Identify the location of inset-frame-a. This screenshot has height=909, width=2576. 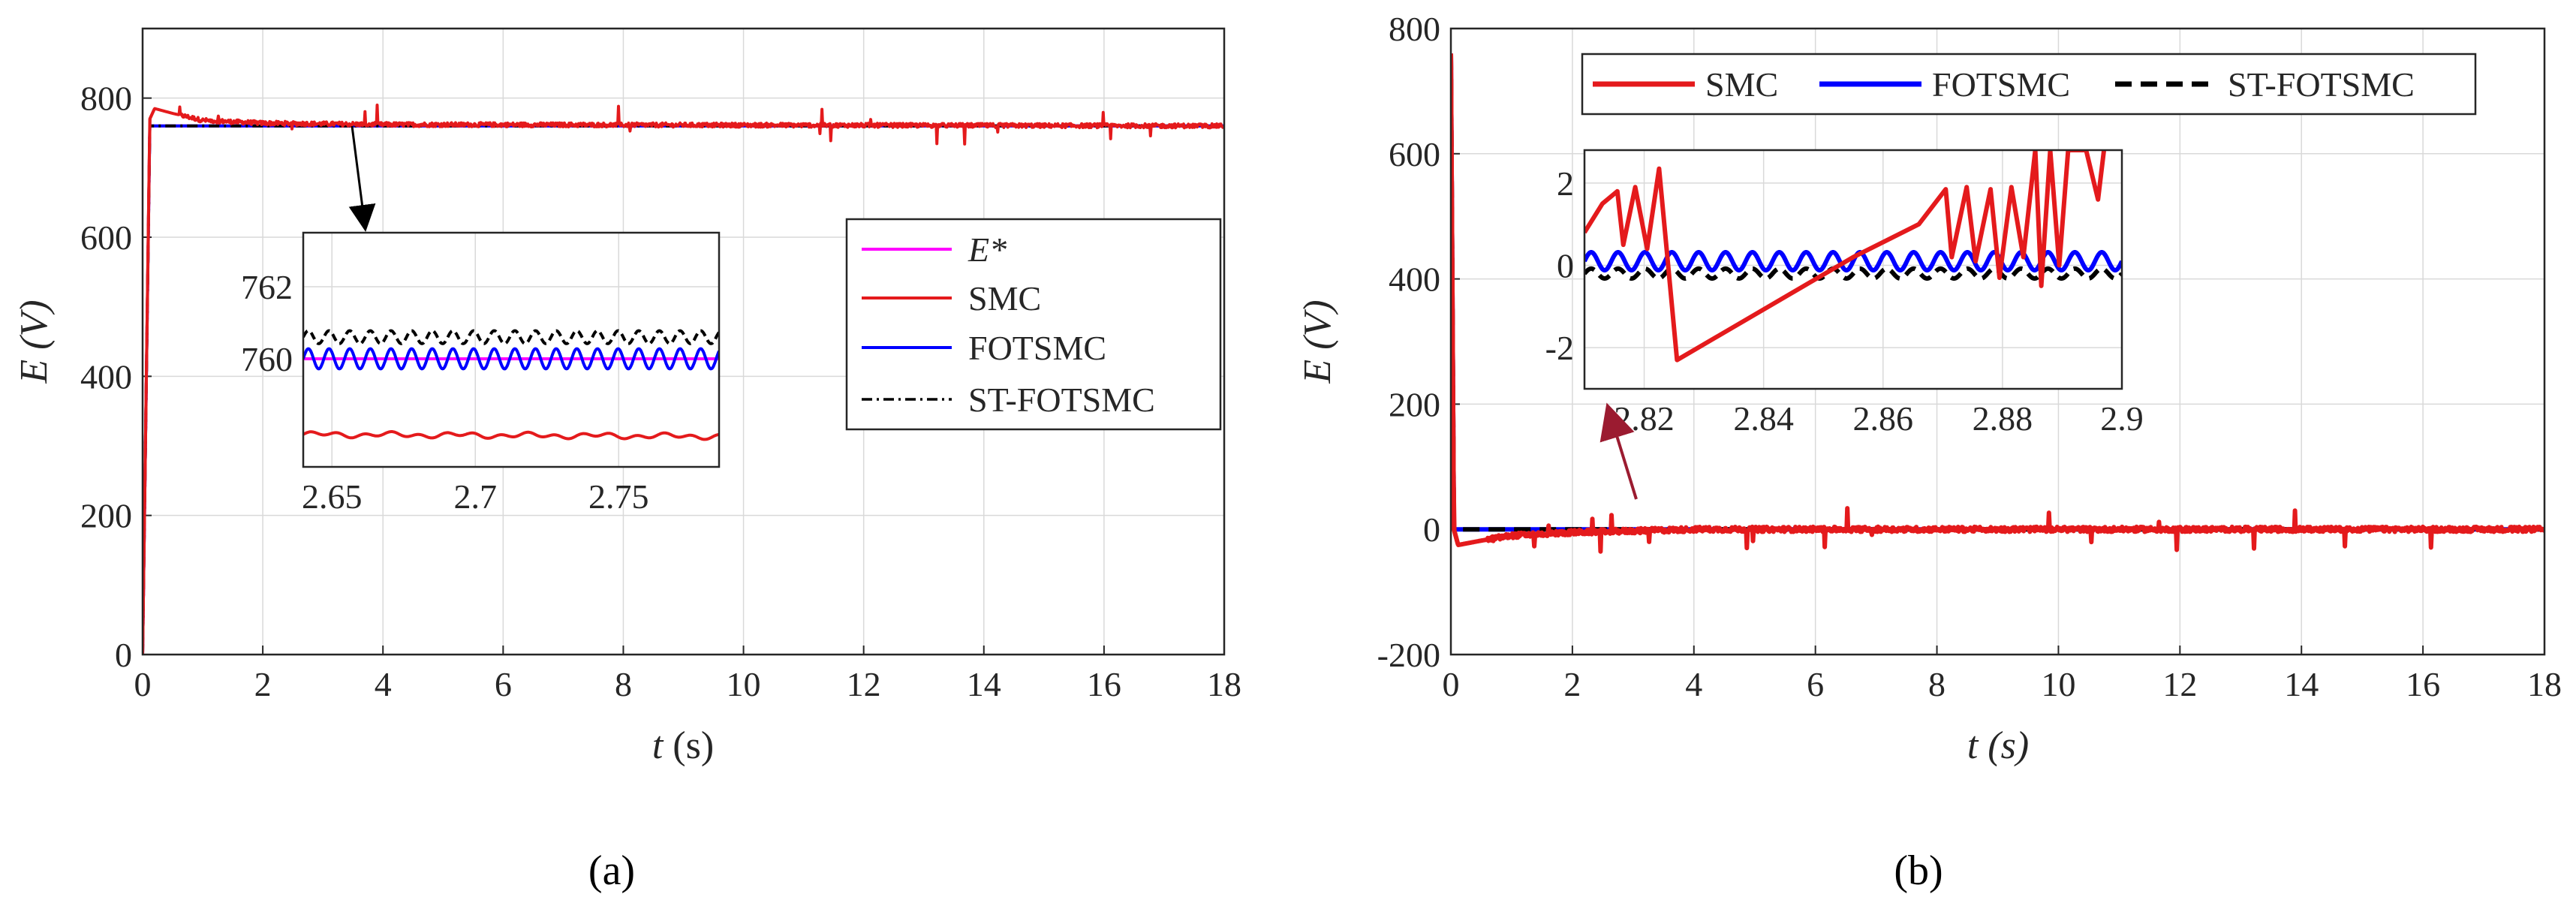
(511, 349).